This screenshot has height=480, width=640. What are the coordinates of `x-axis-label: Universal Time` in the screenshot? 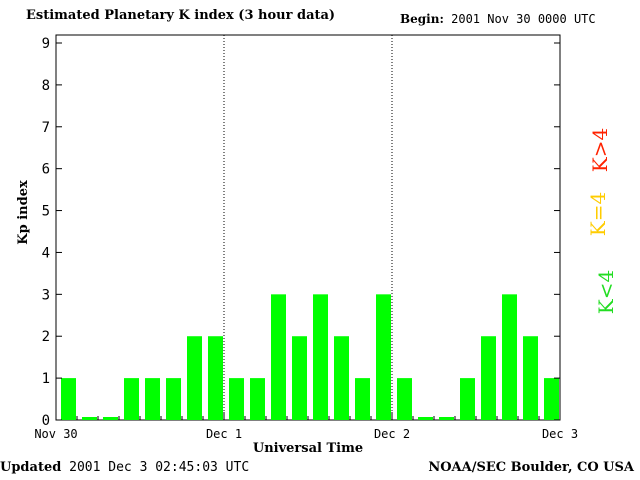 It's located at (308, 448).